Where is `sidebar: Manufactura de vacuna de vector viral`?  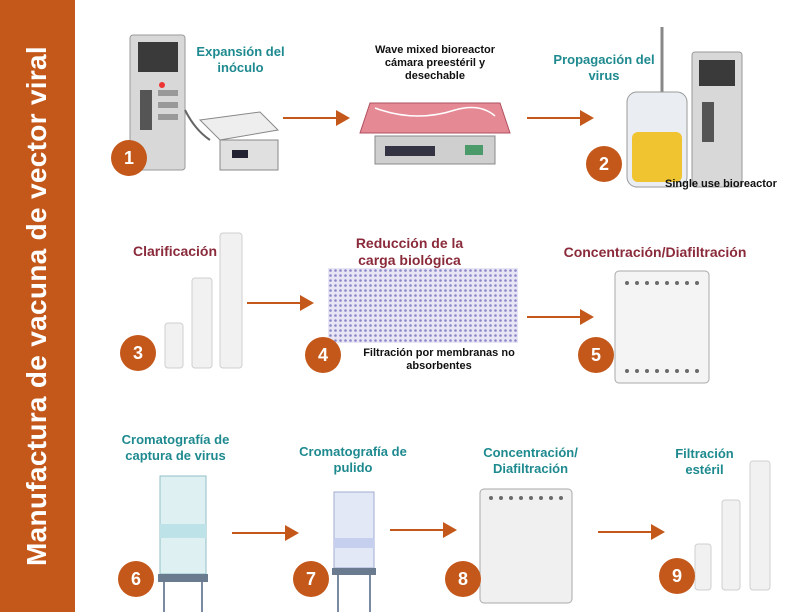
sidebar: Manufactura de vacuna de vector viral is located at coordinates (37, 306).